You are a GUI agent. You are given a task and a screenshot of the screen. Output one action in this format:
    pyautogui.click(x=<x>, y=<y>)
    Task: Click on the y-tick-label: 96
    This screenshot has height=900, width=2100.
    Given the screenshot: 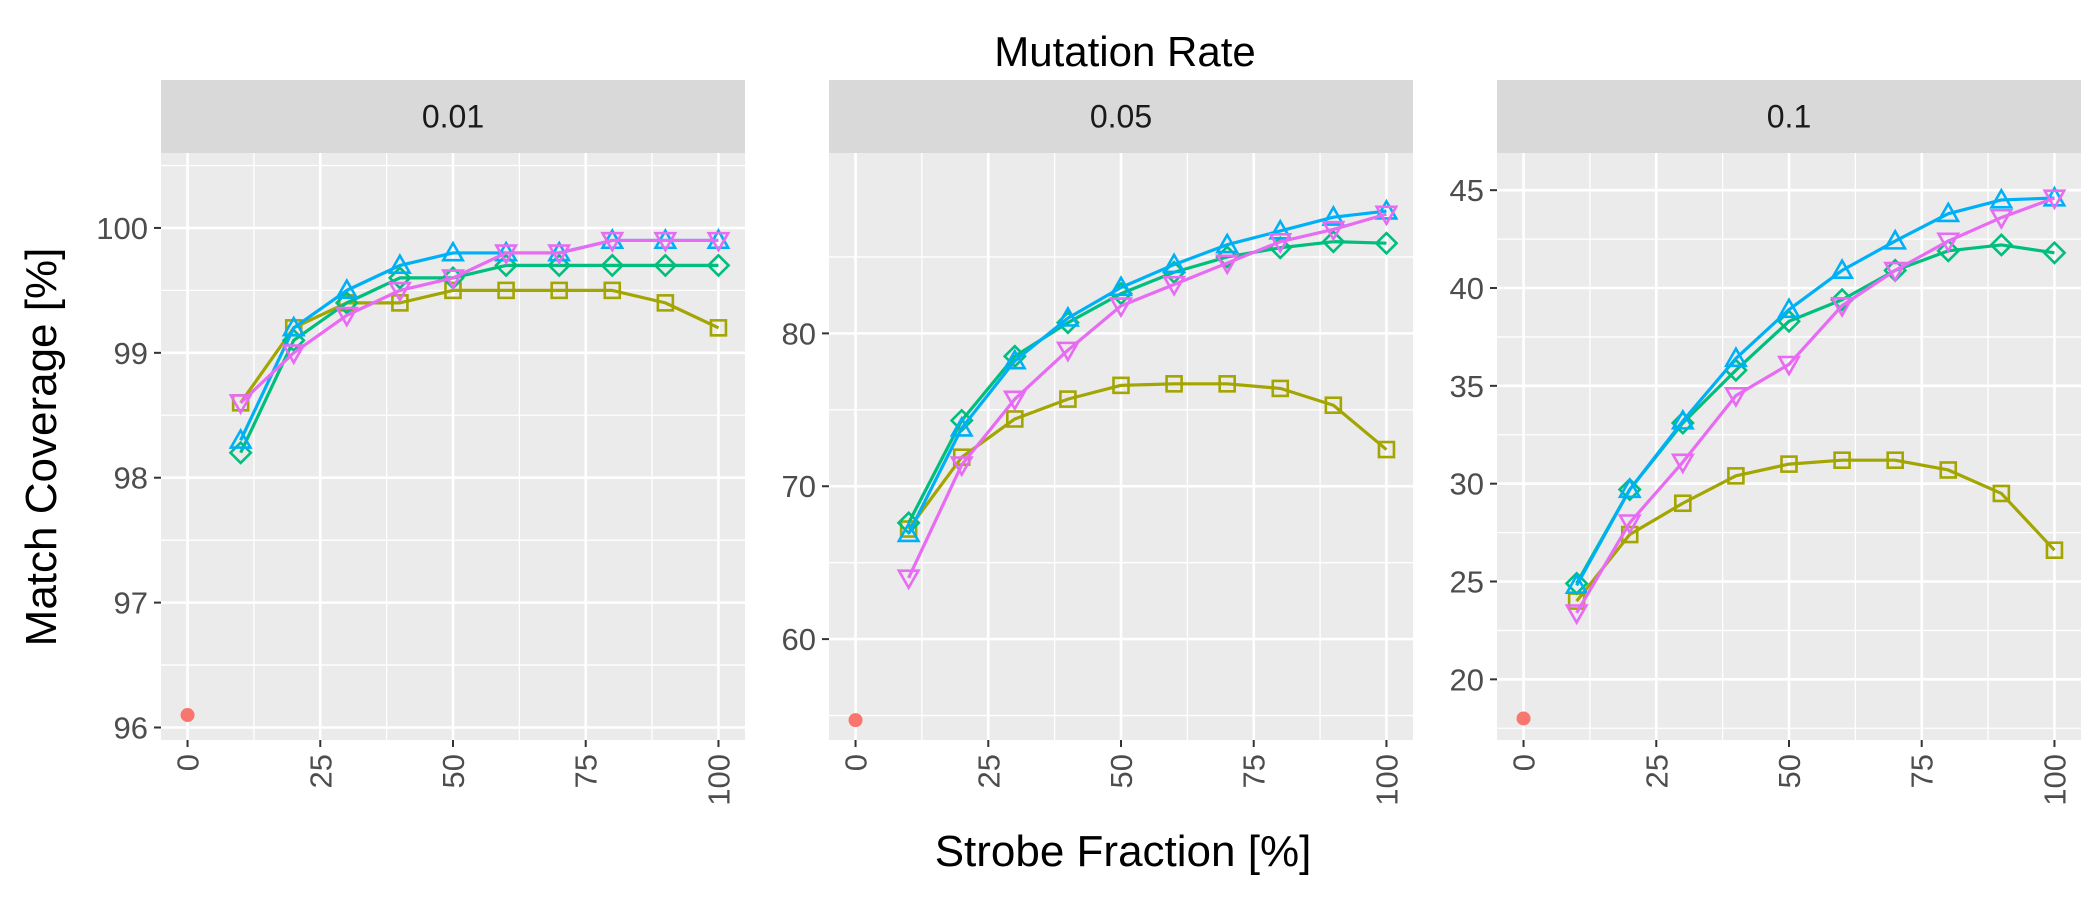 What is the action you would take?
    pyautogui.click(x=131, y=728)
    